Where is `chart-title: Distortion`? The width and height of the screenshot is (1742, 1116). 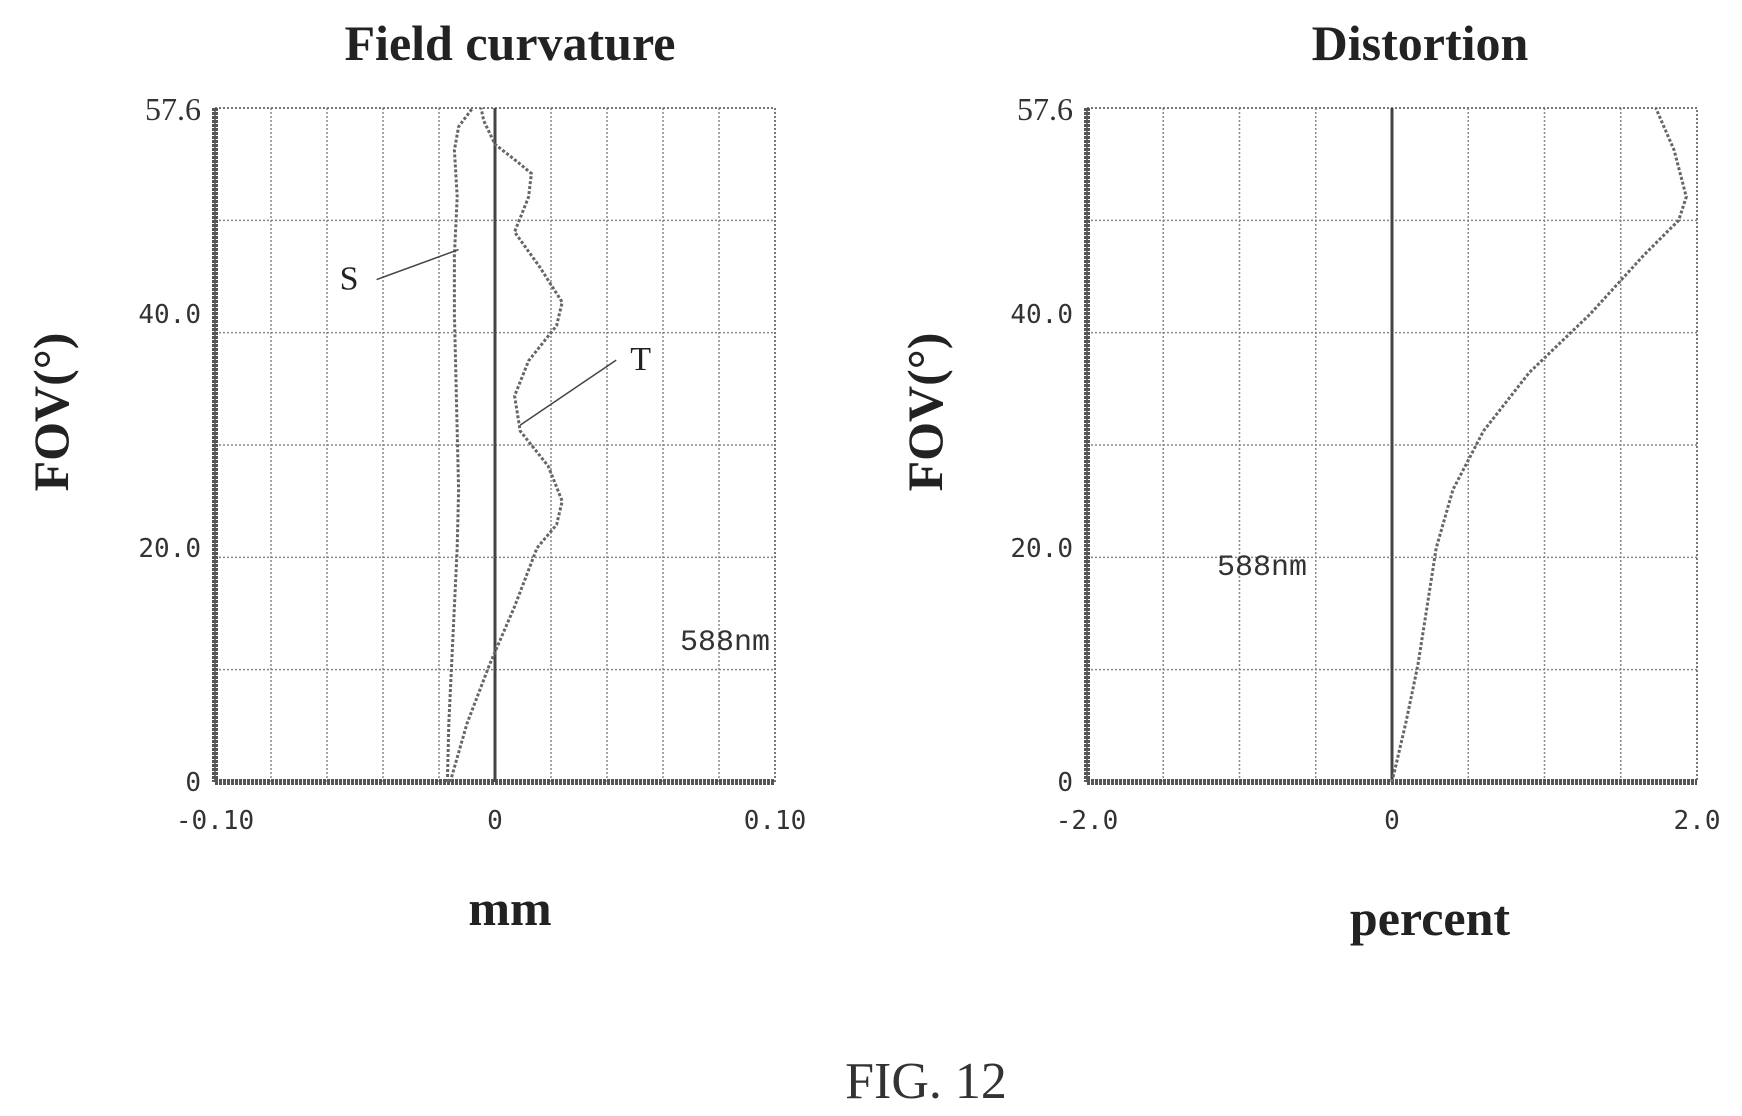 chart-title: Distortion is located at coordinates (1420, 43).